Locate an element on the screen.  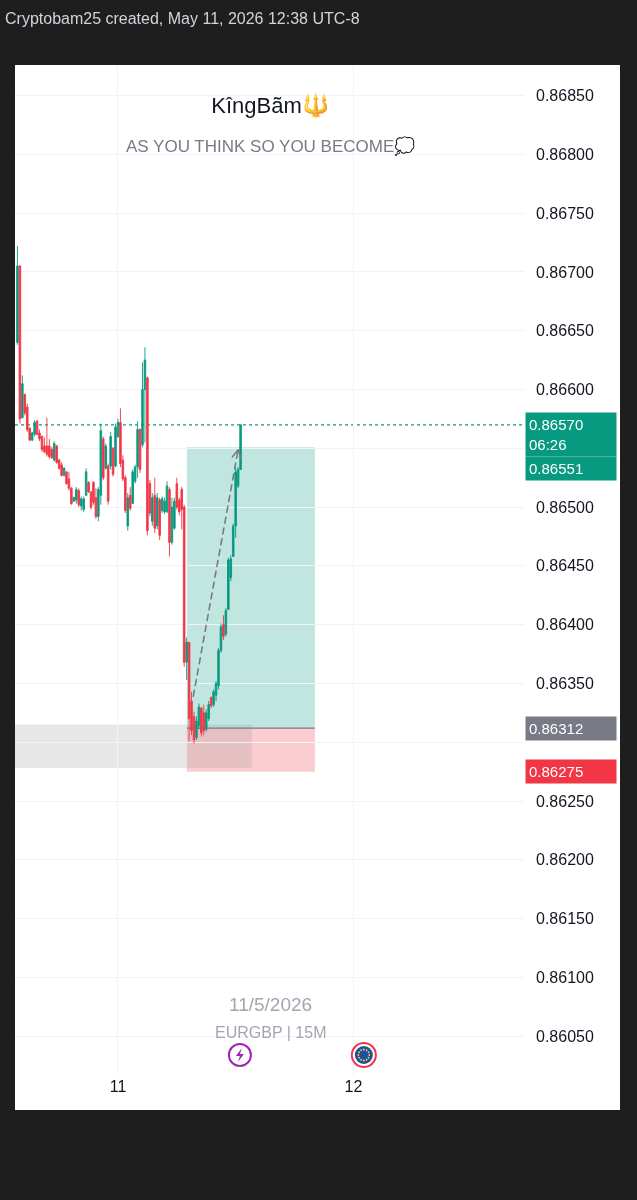
y-tick-label: 0.86800 is located at coordinates (565, 154).